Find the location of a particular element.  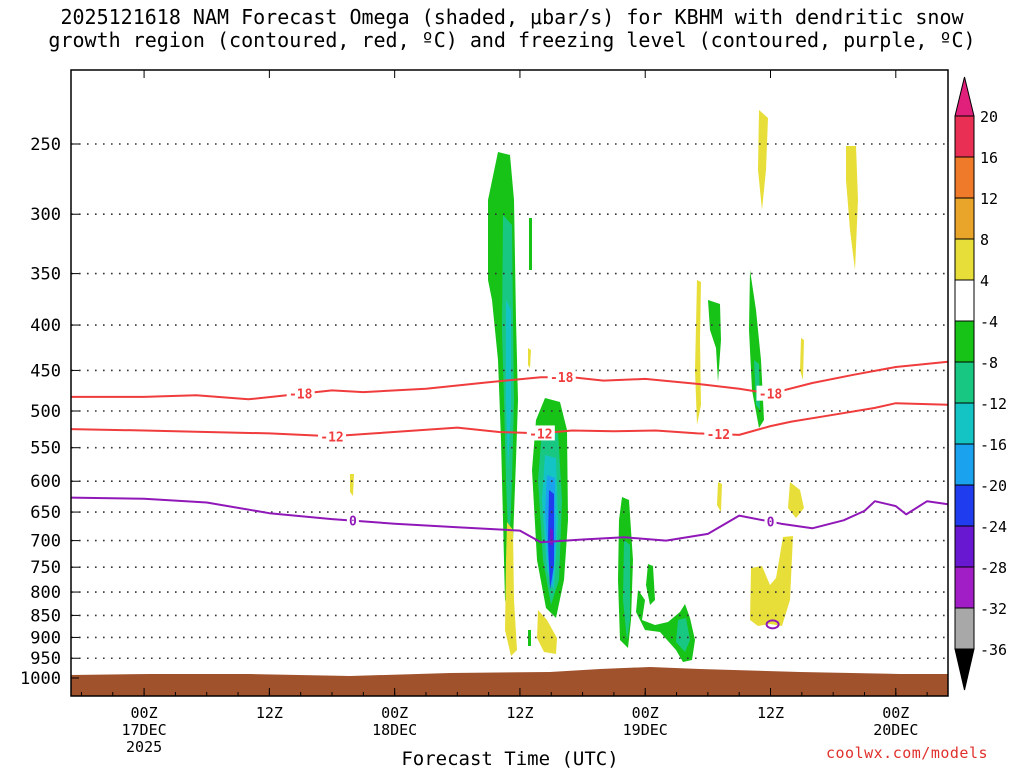

omega-region-upward-3b is located at coordinates (626, 590).